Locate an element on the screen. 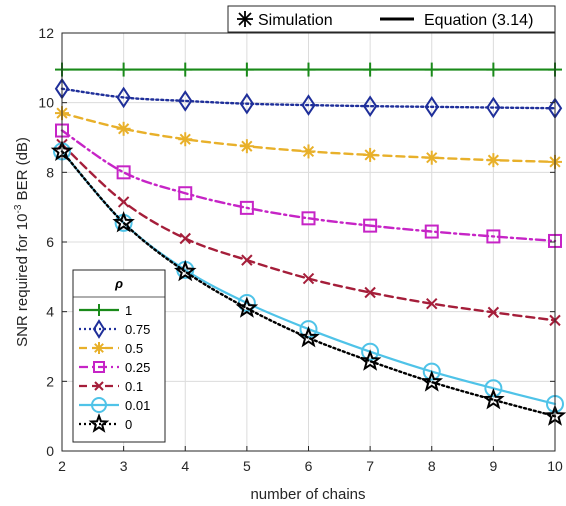 This screenshot has width=566, height=506. series-0.5 is located at coordinates (308, 137).